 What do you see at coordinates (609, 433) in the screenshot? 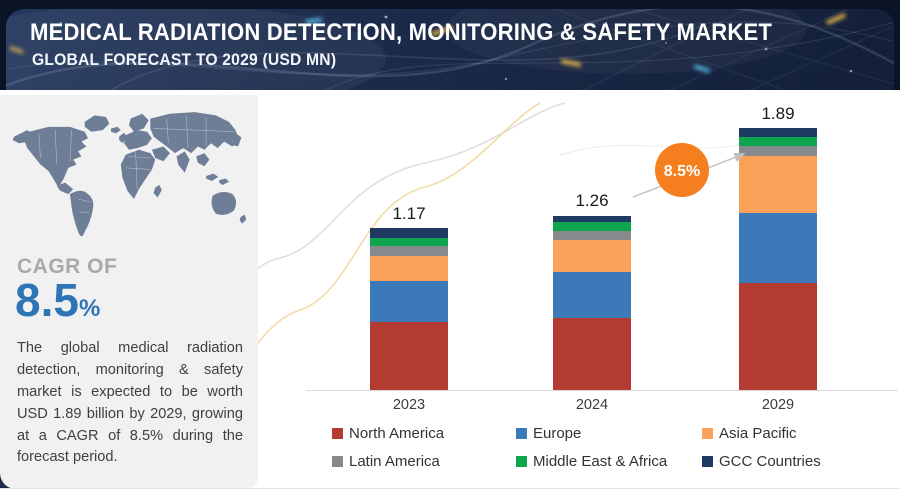
I see `legend-item: Europe` at bounding box center [609, 433].